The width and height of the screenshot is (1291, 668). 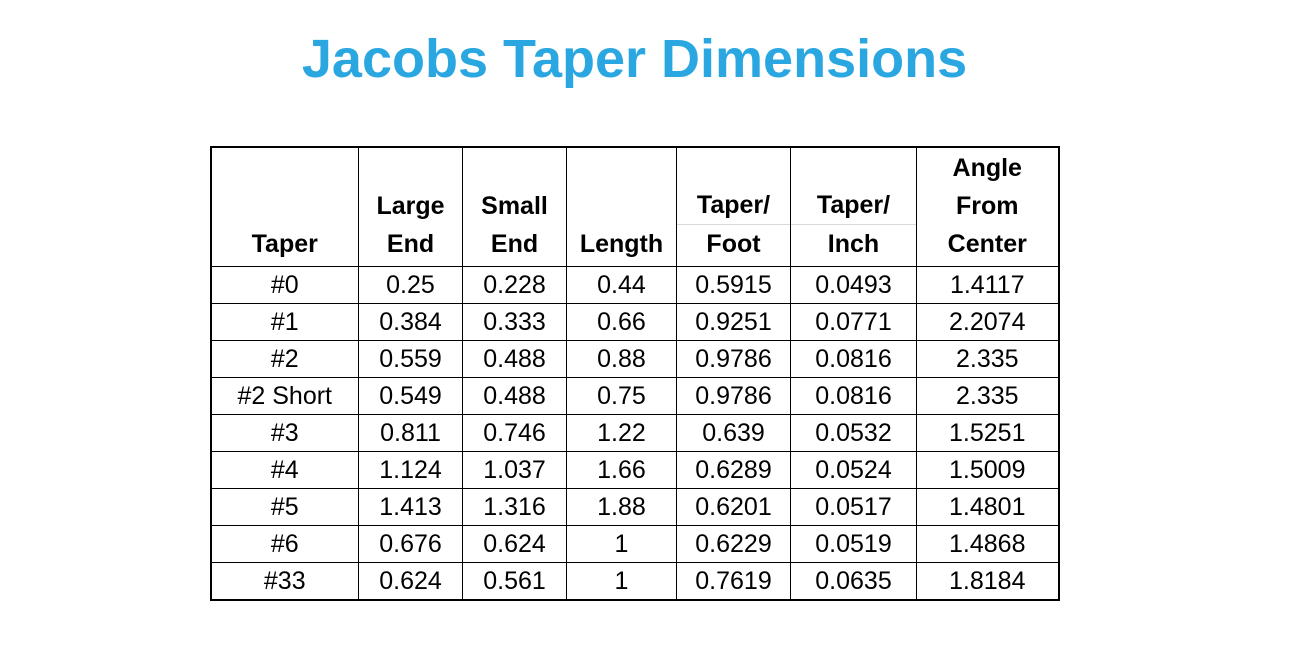 What do you see at coordinates (284, 581) in the screenshot?
I see `cell-taper: #33` at bounding box center [284, 581].